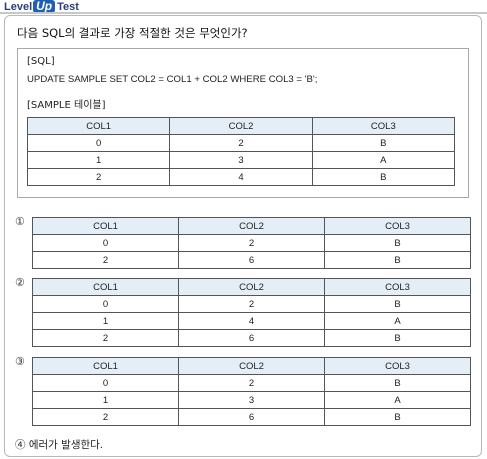 The height and width of the screenshot is (459, 487). I want to click on option-1-marker: ①, so click(20, 221).